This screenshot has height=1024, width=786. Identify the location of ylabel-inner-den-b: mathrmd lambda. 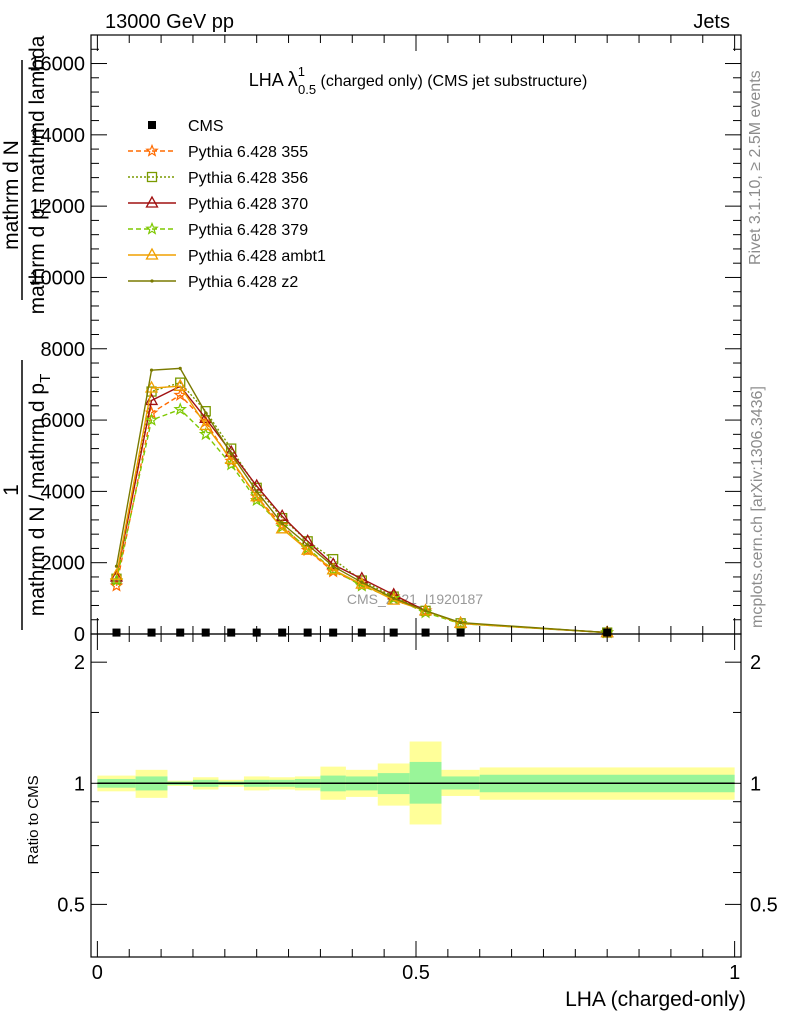
(37, 117).